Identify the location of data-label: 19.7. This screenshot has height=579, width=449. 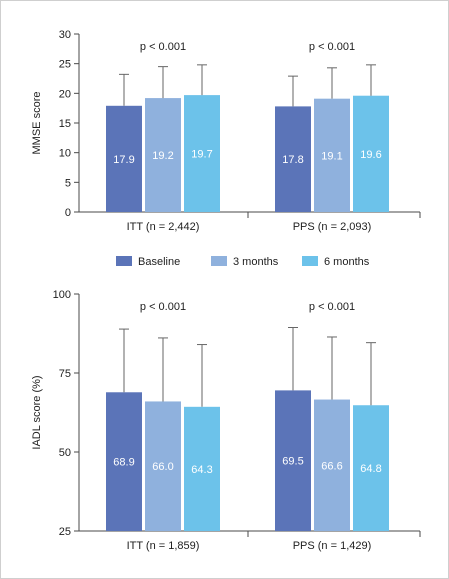
(201, 155).